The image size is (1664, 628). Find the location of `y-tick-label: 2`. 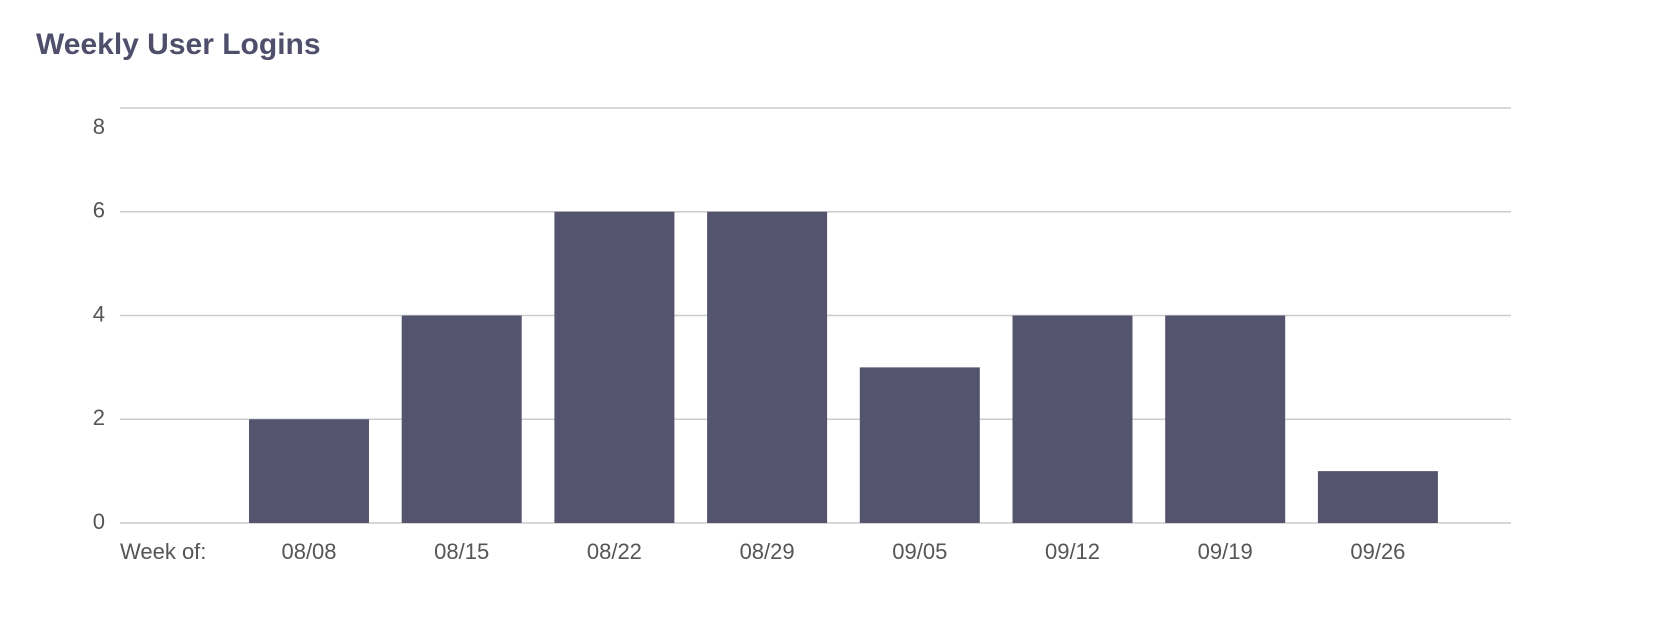

y-tick-label: 2 is located at coordinates (99, 417).